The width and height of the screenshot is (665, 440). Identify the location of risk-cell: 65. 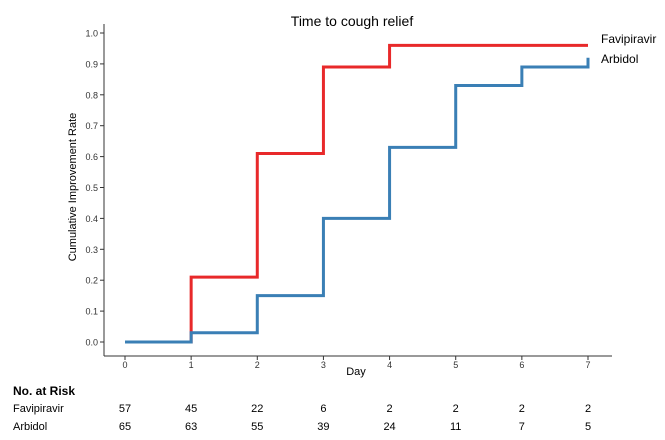
(125, 427).